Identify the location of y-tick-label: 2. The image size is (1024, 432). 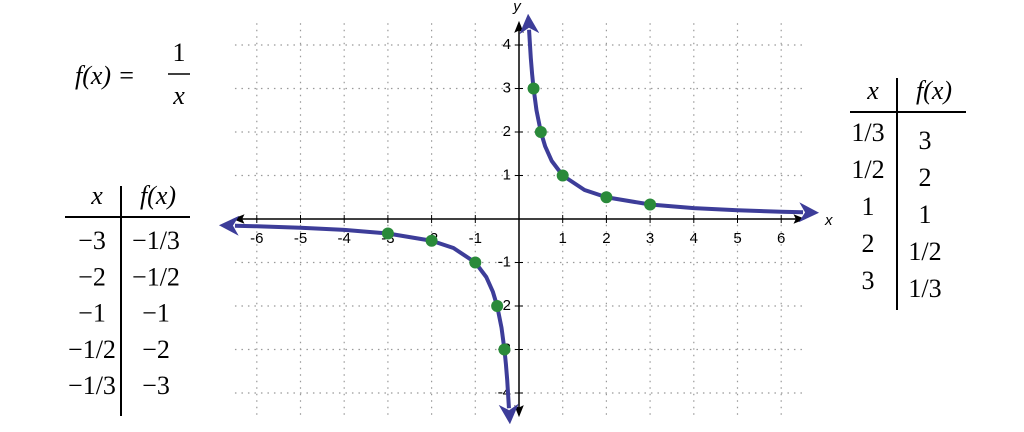
(507, 131).